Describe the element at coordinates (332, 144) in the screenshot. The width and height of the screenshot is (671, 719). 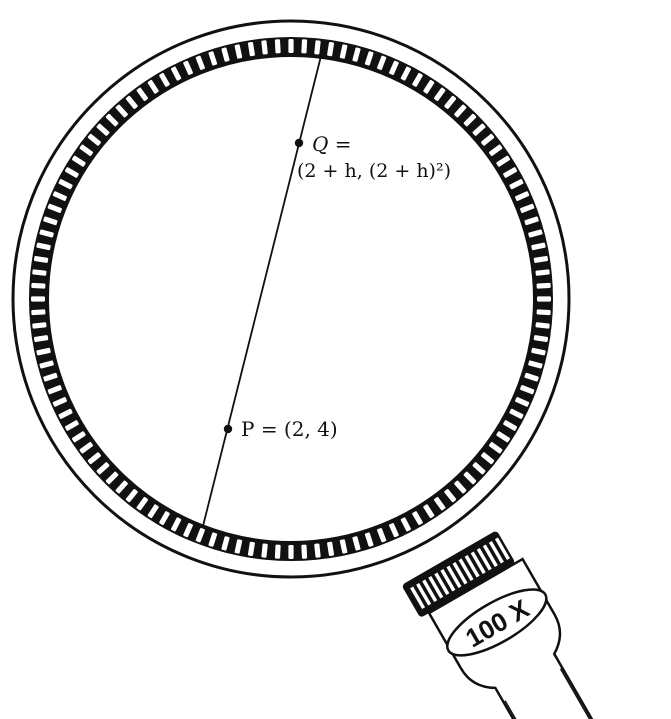
I see `point-q-label: Q =` at that location.